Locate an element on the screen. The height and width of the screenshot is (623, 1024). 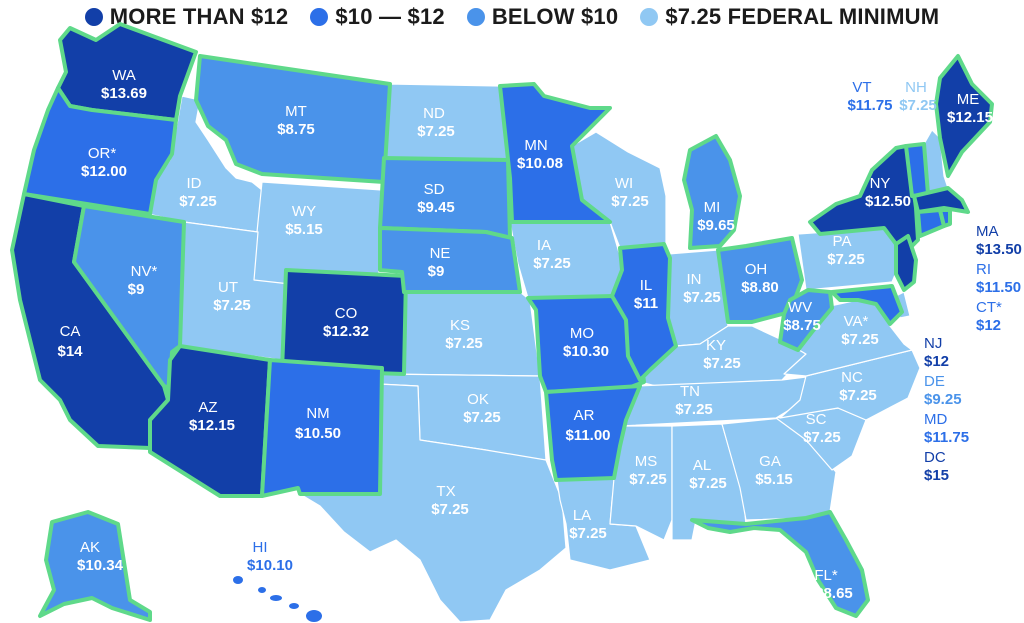
label-va-abbr: VA* is located at coordinates (856, 321).